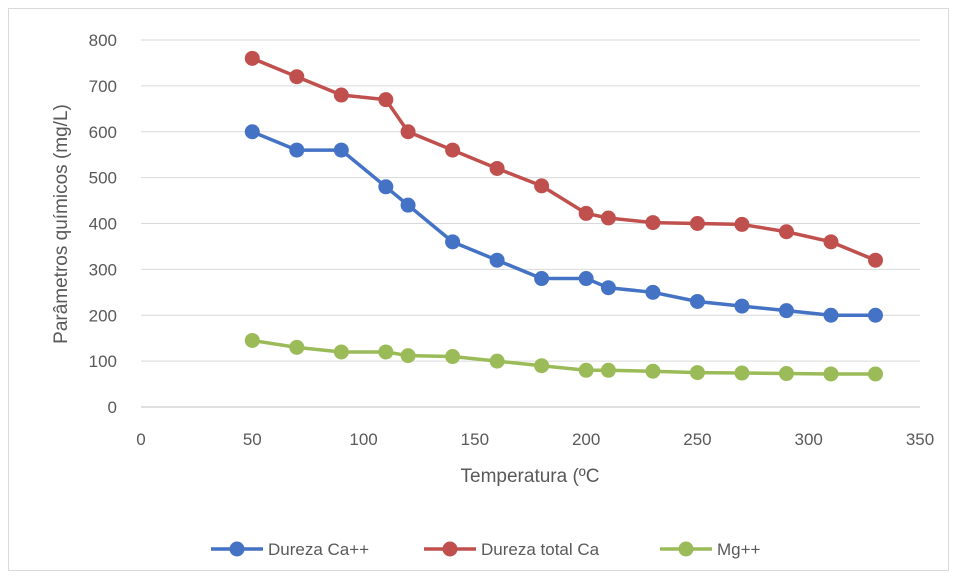 The width and height of the screenshot is (960, 578). I want to click on legend-item: Dureza total Ca, so click(512, 549).